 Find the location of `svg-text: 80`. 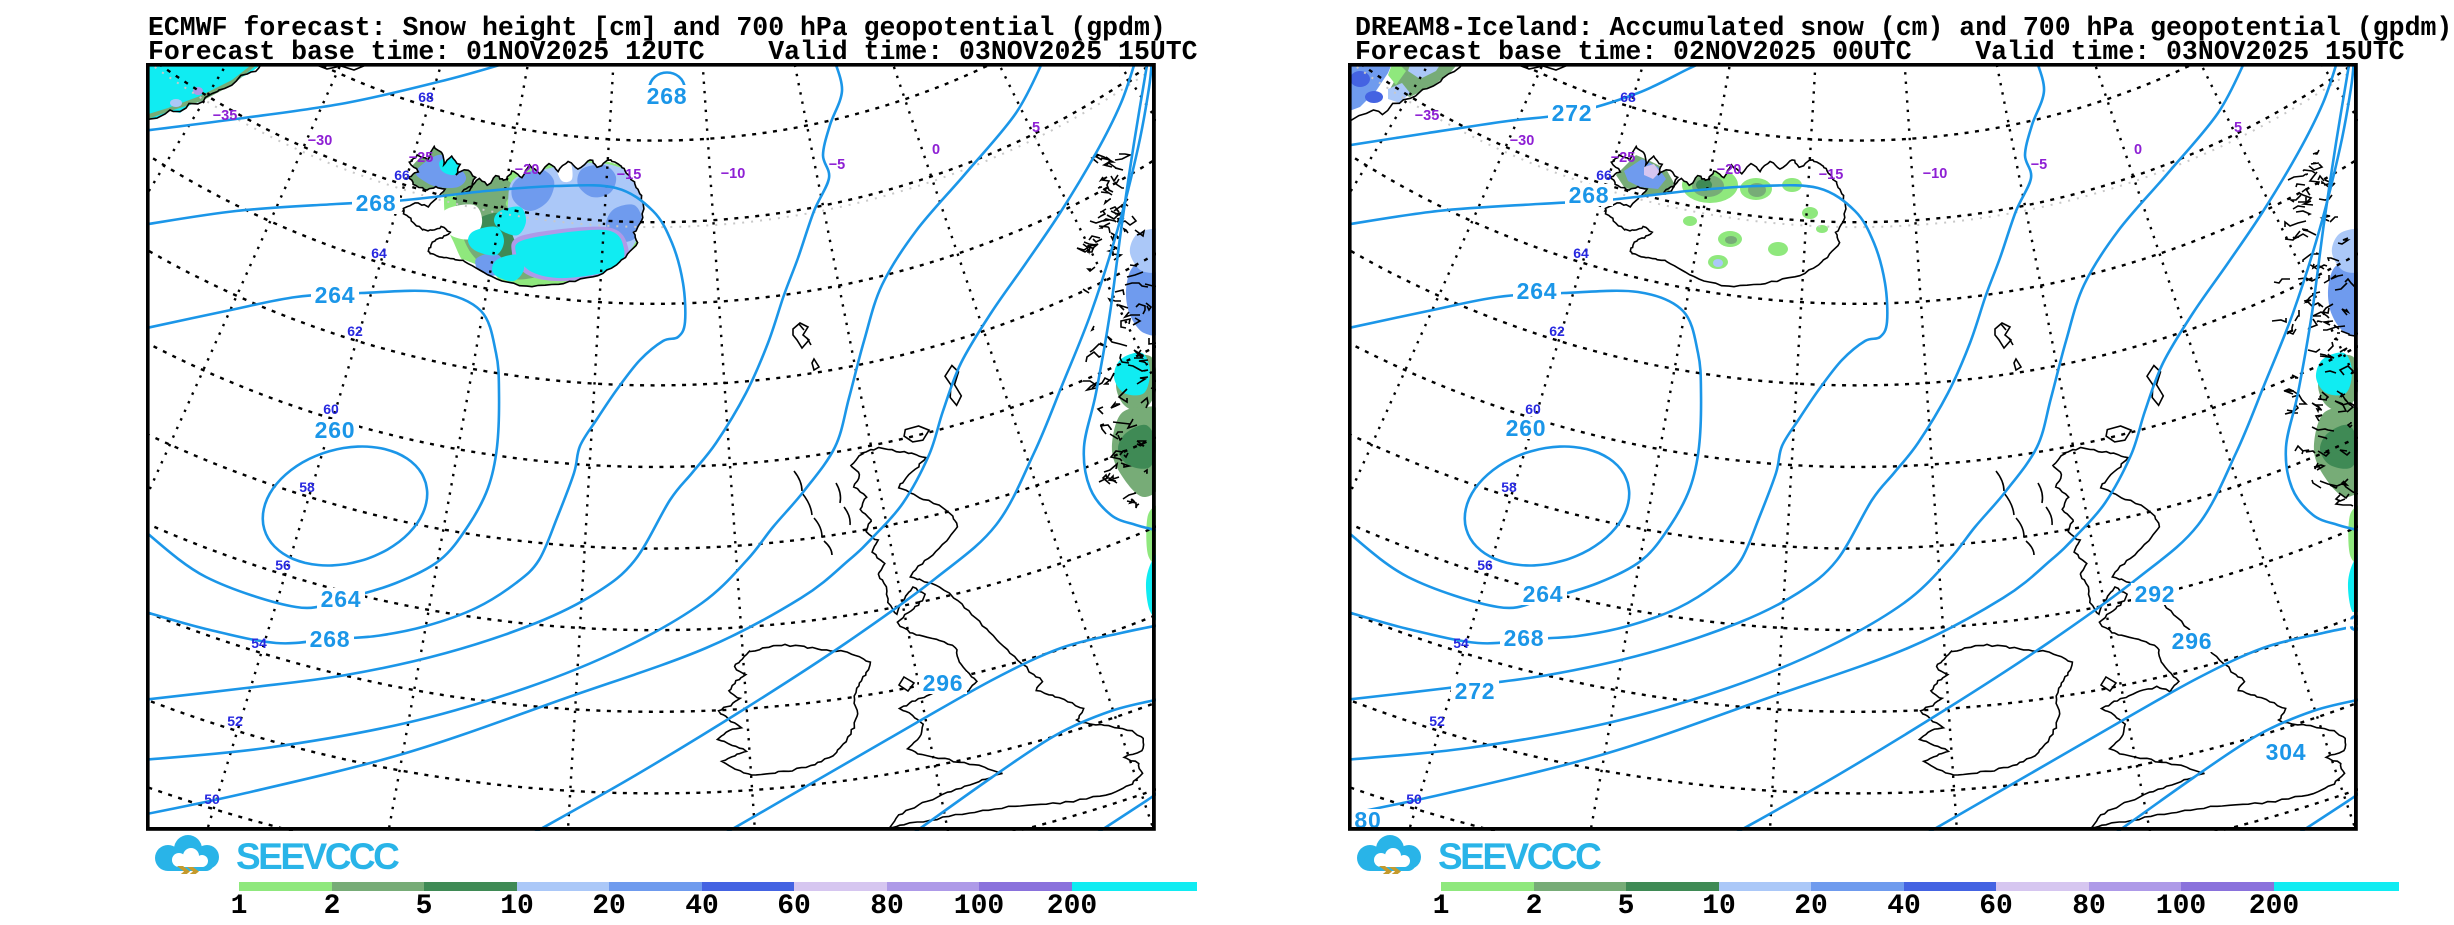

svg-text: 80 is located at coordinates (1367, 819).